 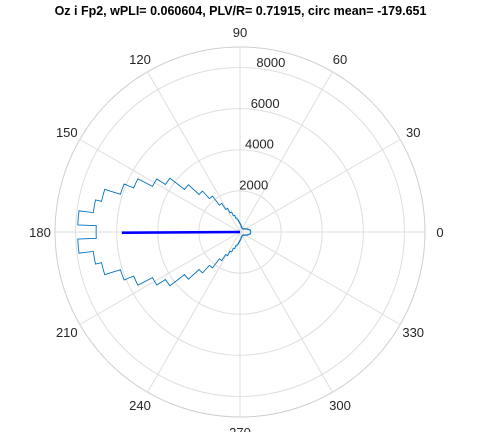 I want to click on histogram-outline, so click(x=164, y=232).